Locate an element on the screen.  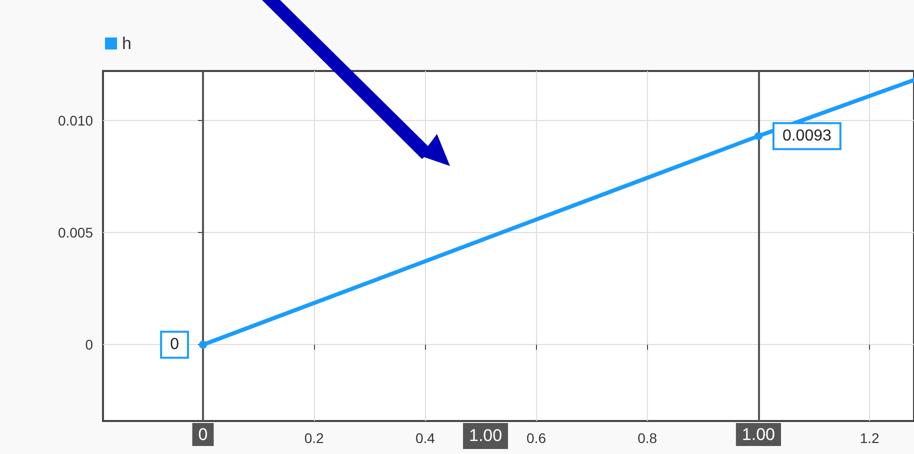
legend-label: h is located at coordinates (127, 43).